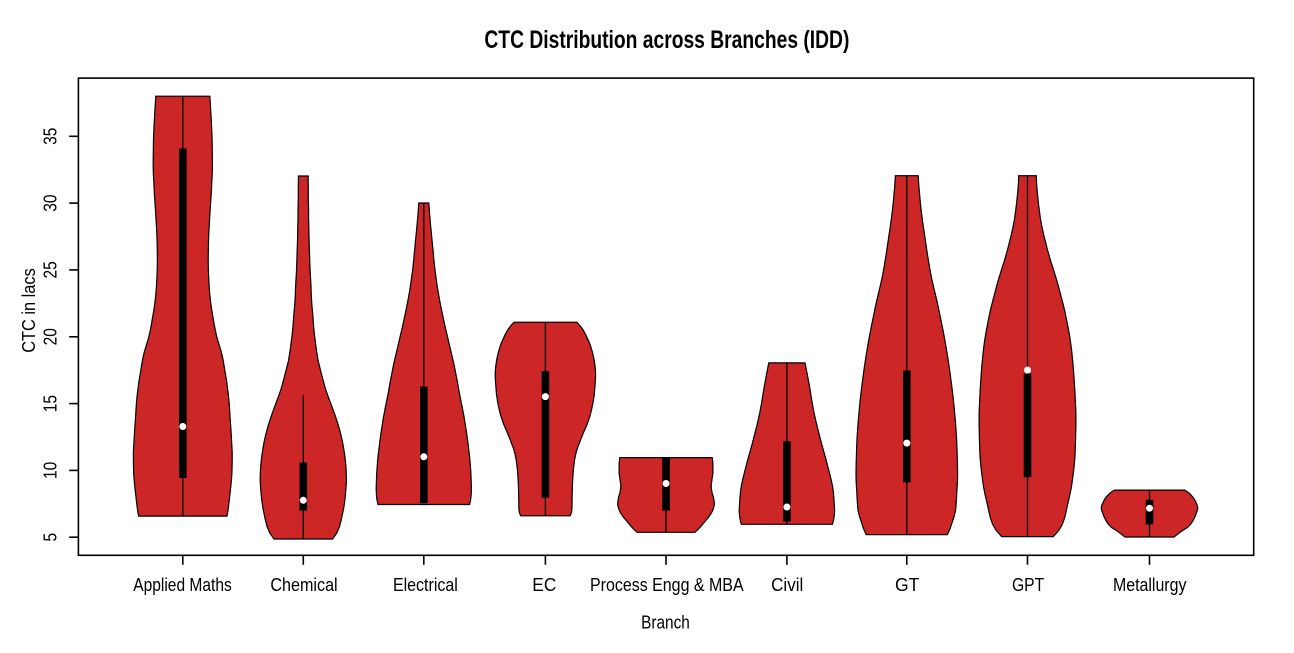  Describe the element at coordinates (51, 537) in the screenshot. I see `svg-text: 5` at that location.